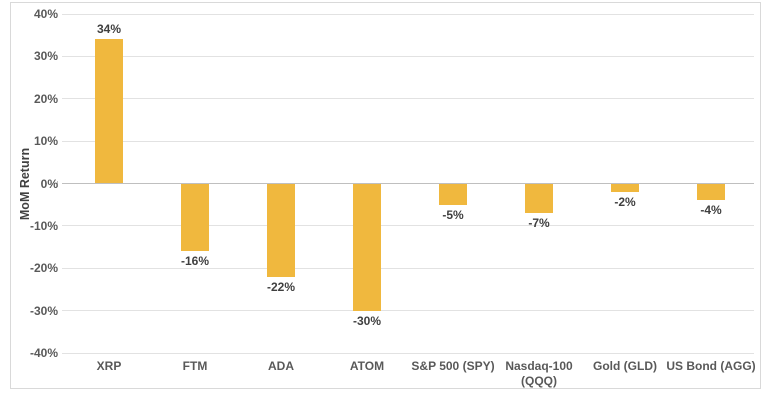  What do you see at coordinates (366, 320) in the screenshot?
I see `data-label: -30%` at bounding box center [366, 320].